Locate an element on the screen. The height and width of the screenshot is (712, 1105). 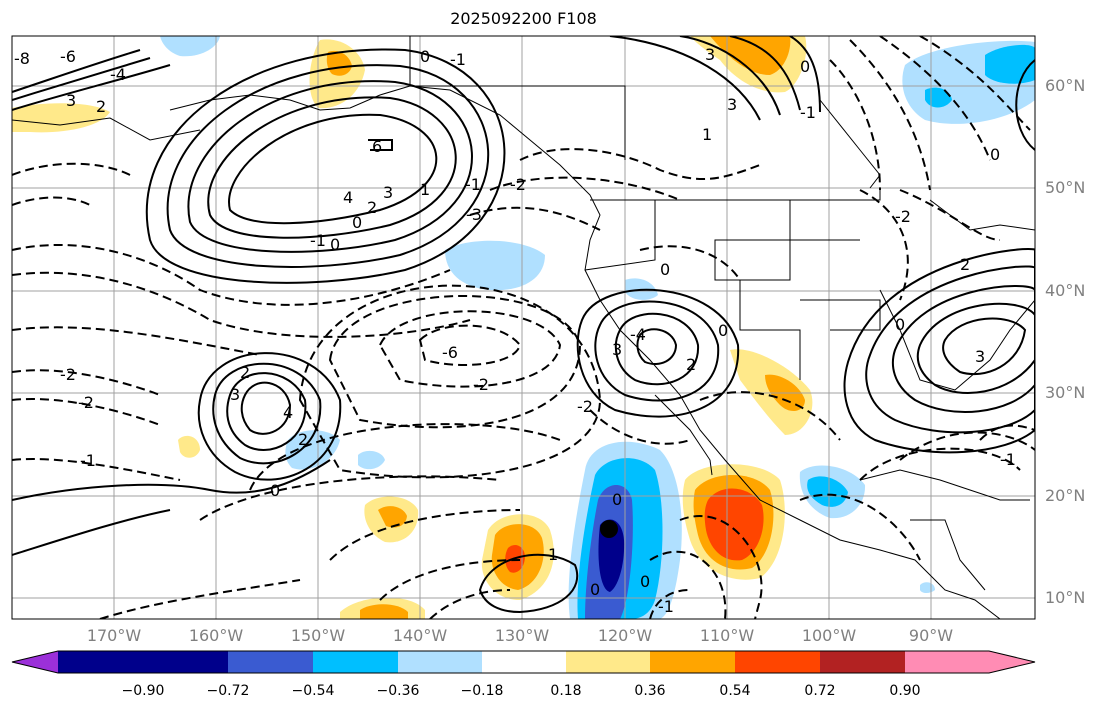
lon-label-120w: 120°W is located at coordinates (625, 635).